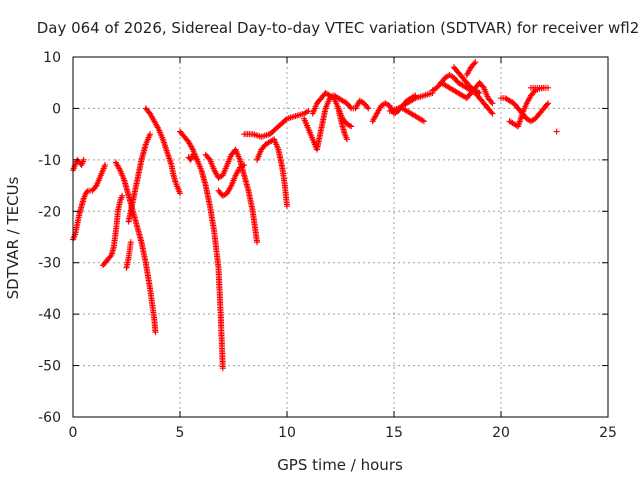 The height and width of the screenshot is (480, 640). Describe the element at coordinates (501, 433) in the screenshot. I see `x-tick-label: 20` at that location.